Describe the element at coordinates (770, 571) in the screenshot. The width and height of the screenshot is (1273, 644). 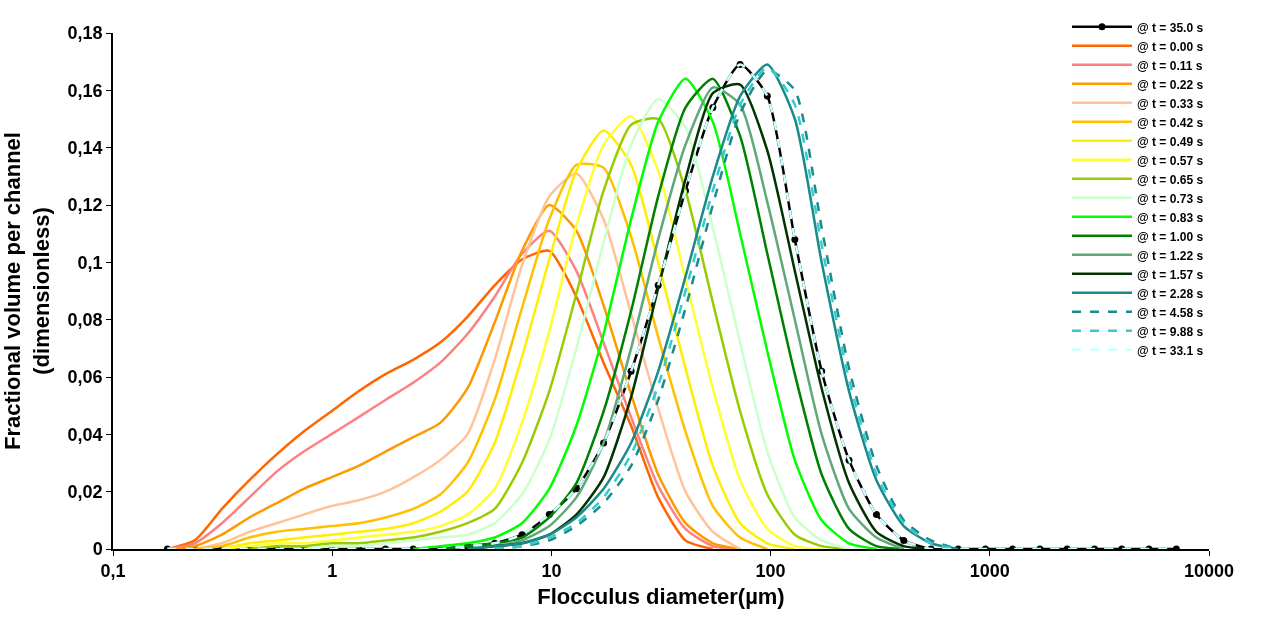
I see `x-tick-label: 100` at that location.